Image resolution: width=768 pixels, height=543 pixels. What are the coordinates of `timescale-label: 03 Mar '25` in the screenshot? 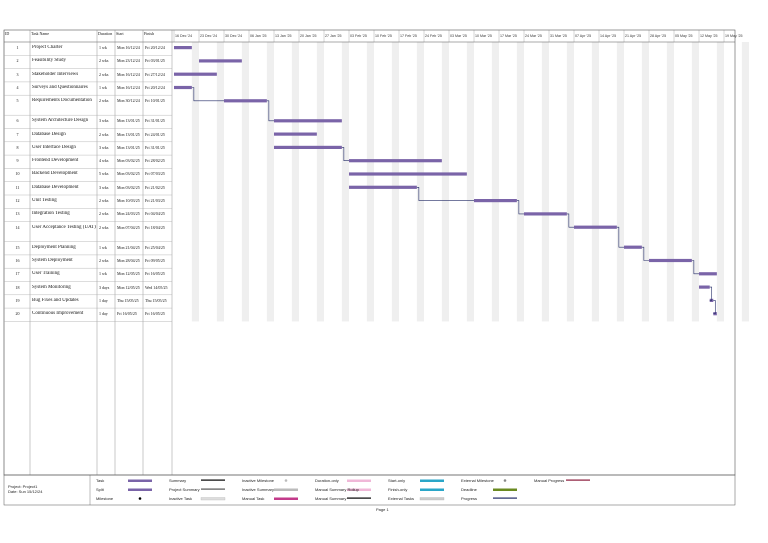 It's located at (458, 36).